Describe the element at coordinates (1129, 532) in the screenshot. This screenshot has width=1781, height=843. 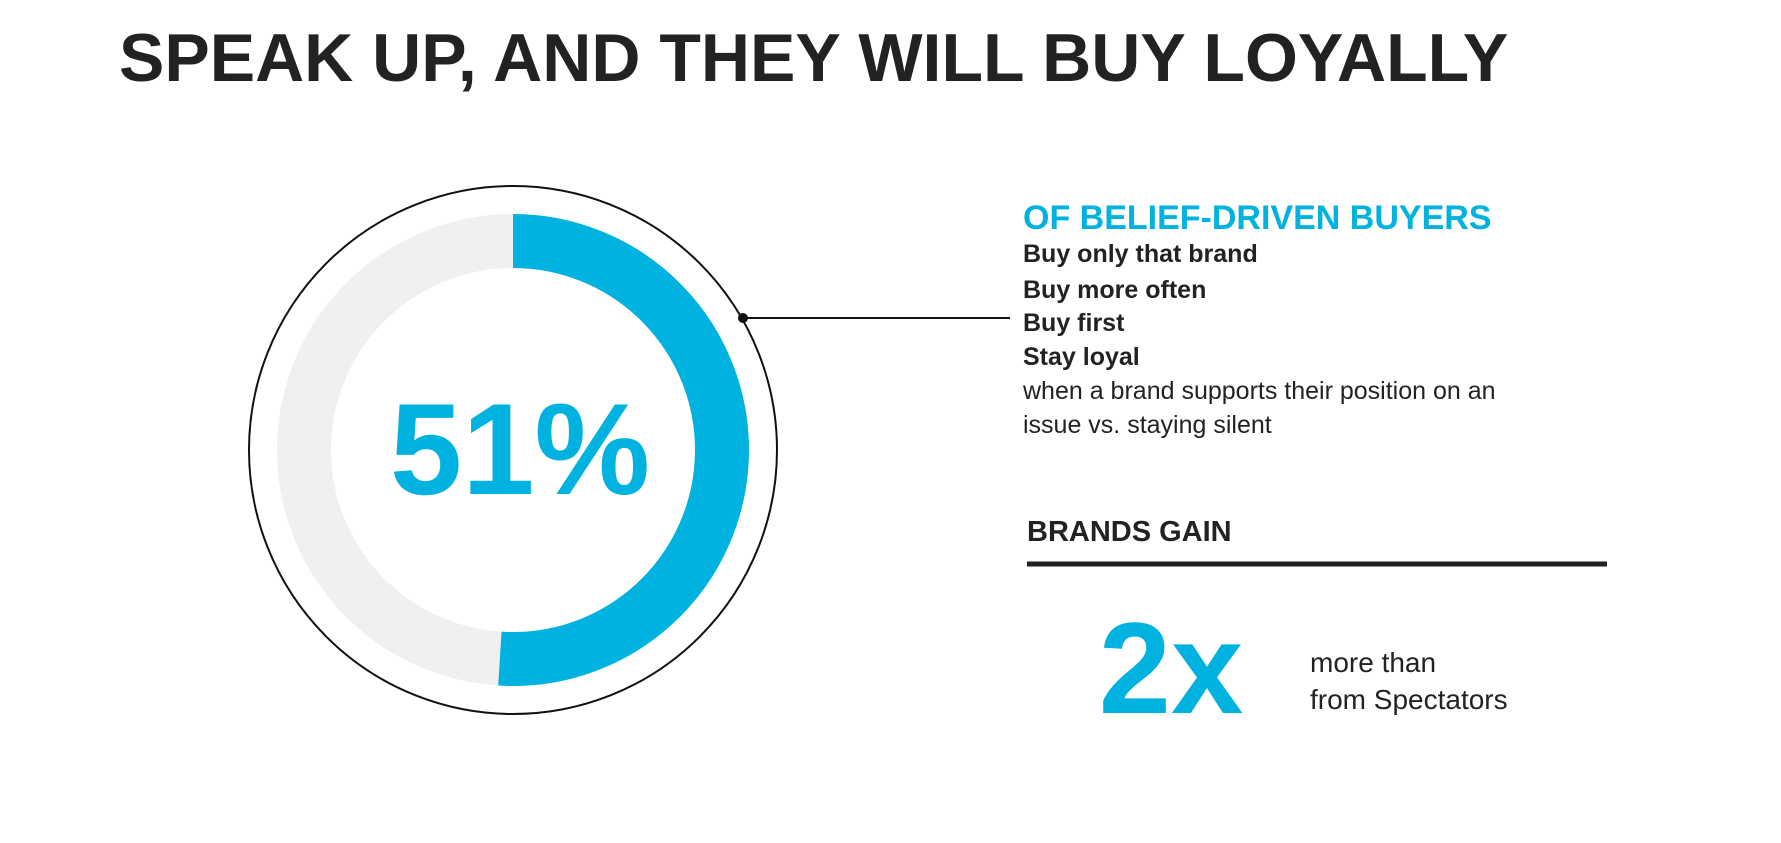
I see `gain-heading: BRANDS GAIN` at that location.